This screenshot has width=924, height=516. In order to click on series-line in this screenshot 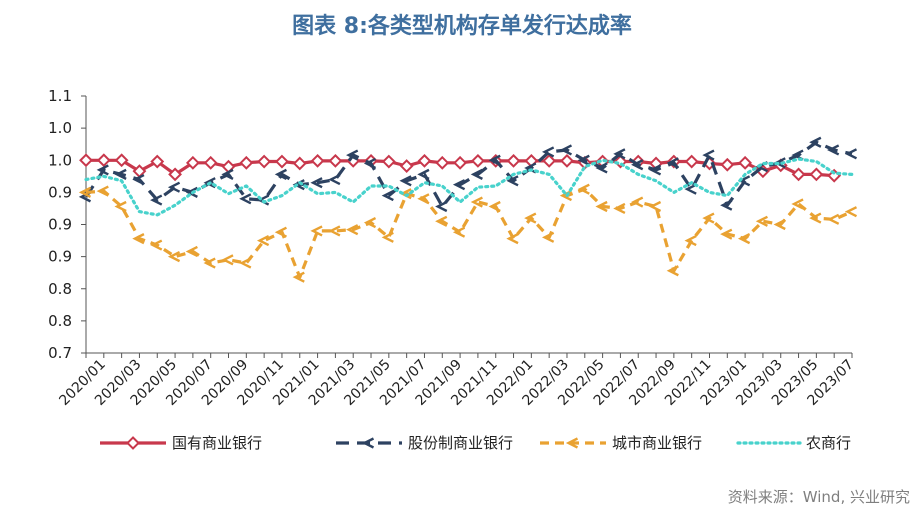, I will do `click(469, 233)`.